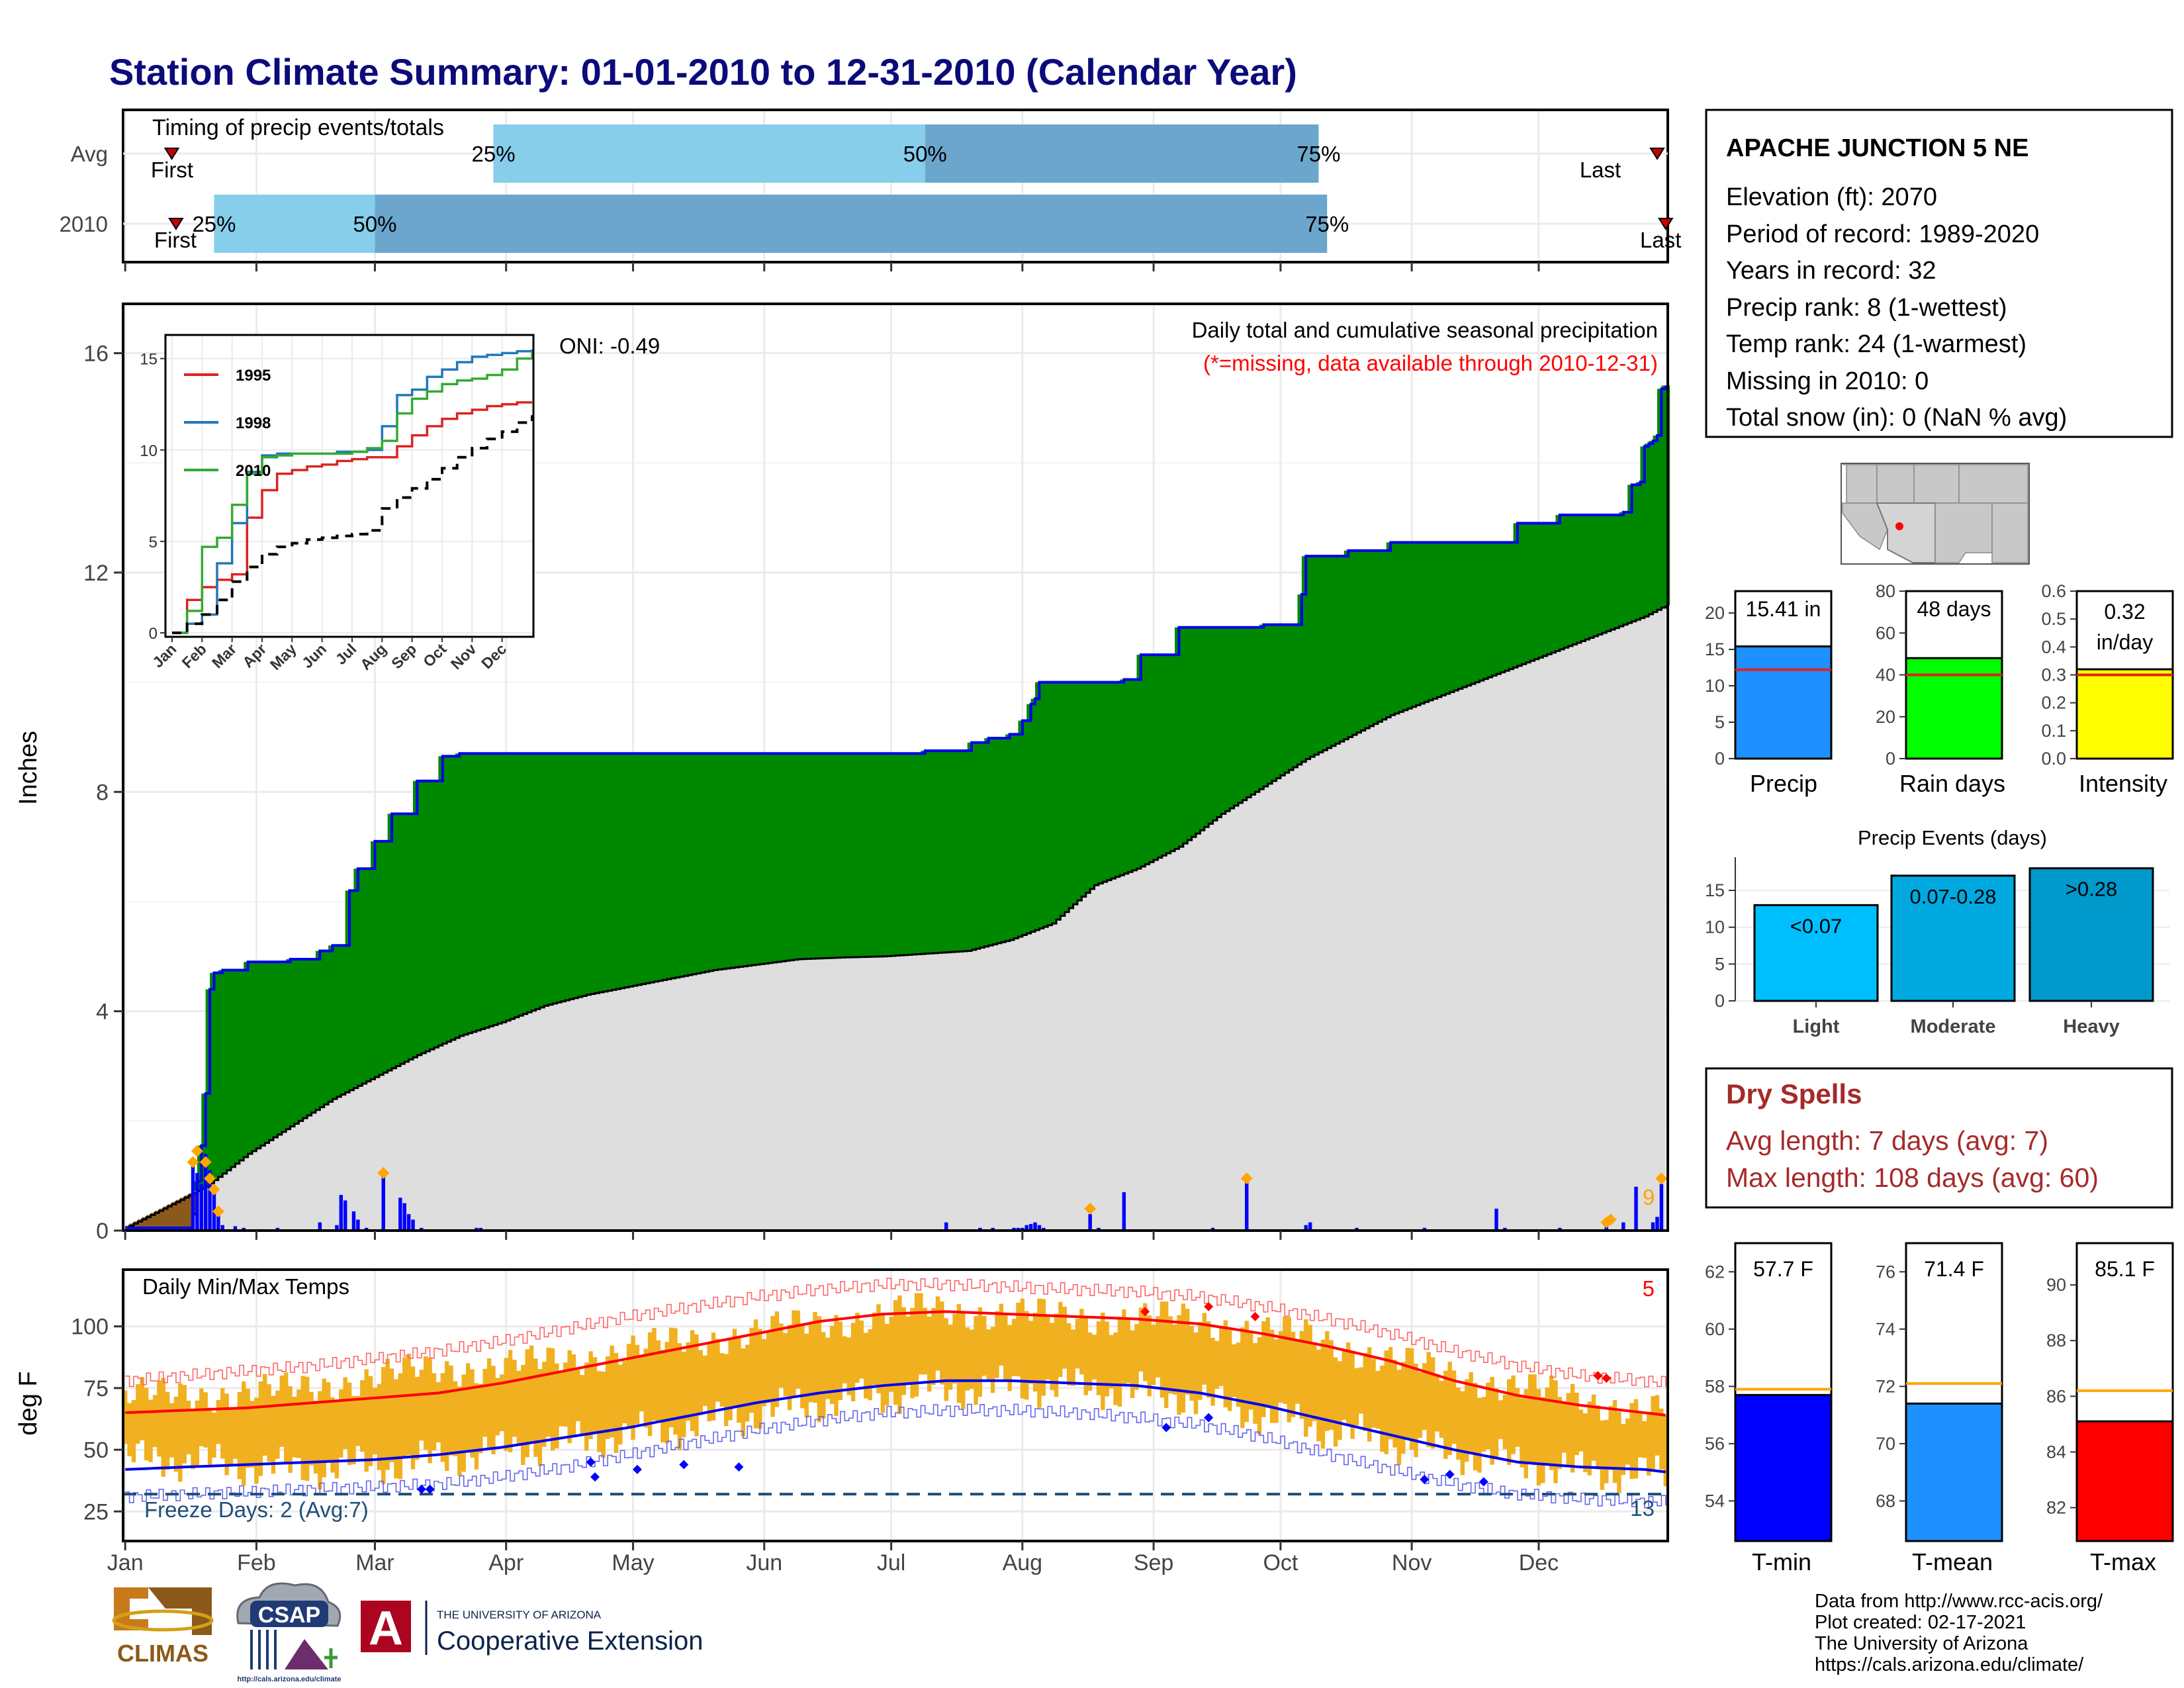 Image resolution: width=2184 pixels, height=1688 pixels. I want to click on mini-bar-label-precip: Precip, so click(1783, 783).